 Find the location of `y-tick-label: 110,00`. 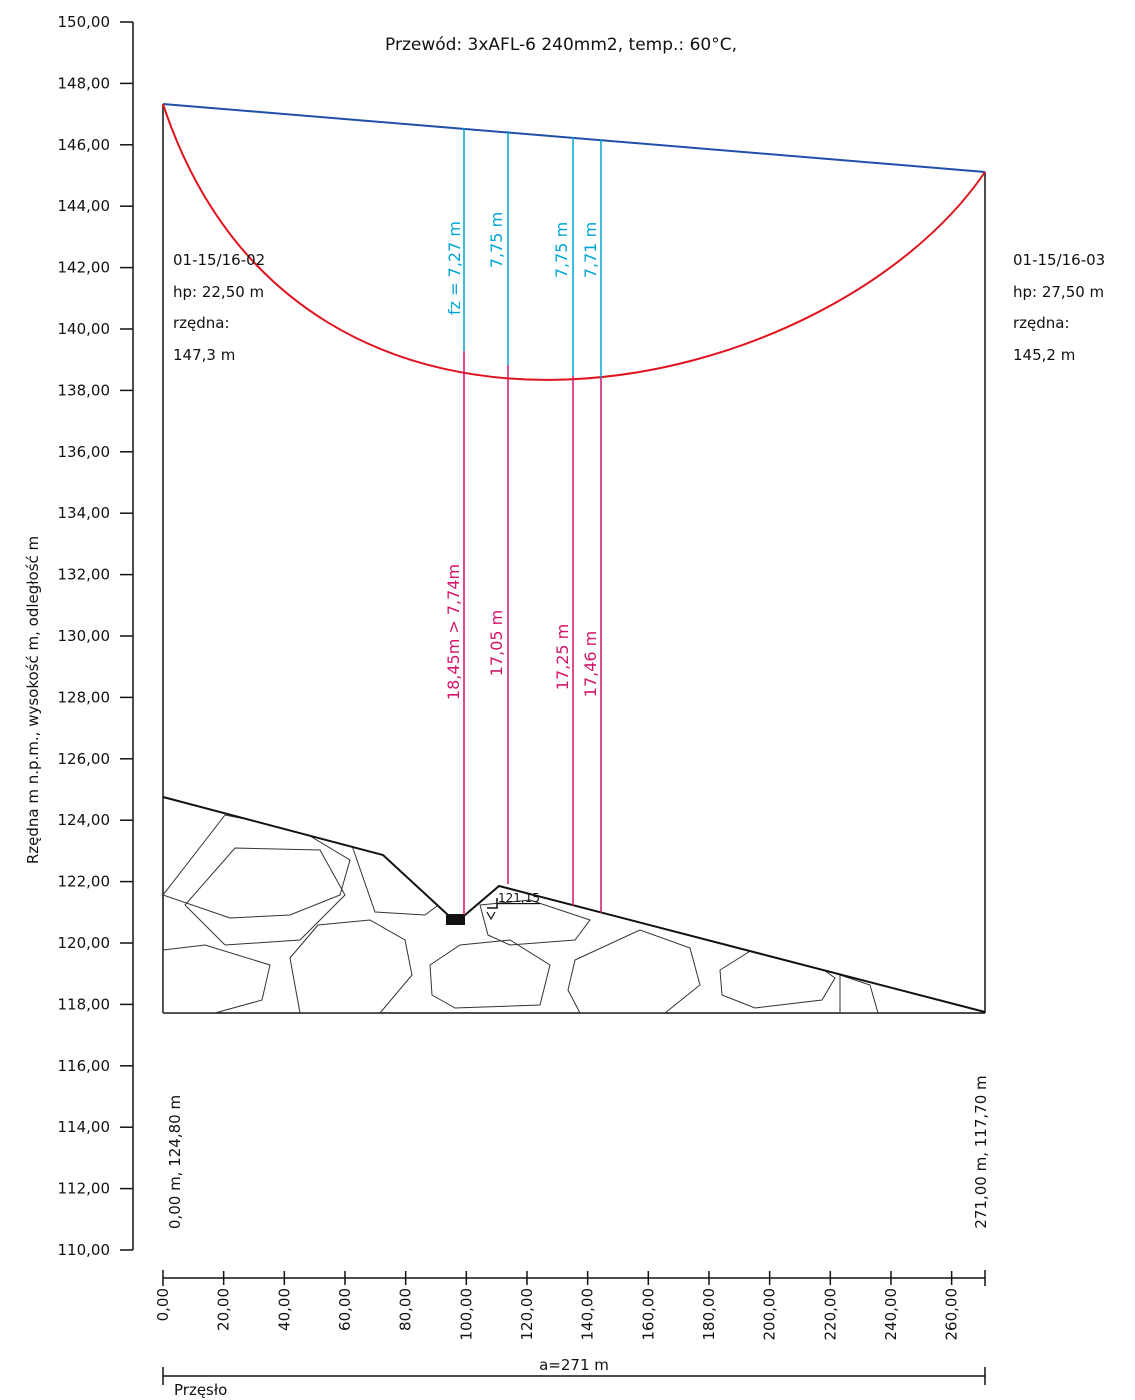

y-tick-label: 110,00 is located at coordinates (84, 1250).